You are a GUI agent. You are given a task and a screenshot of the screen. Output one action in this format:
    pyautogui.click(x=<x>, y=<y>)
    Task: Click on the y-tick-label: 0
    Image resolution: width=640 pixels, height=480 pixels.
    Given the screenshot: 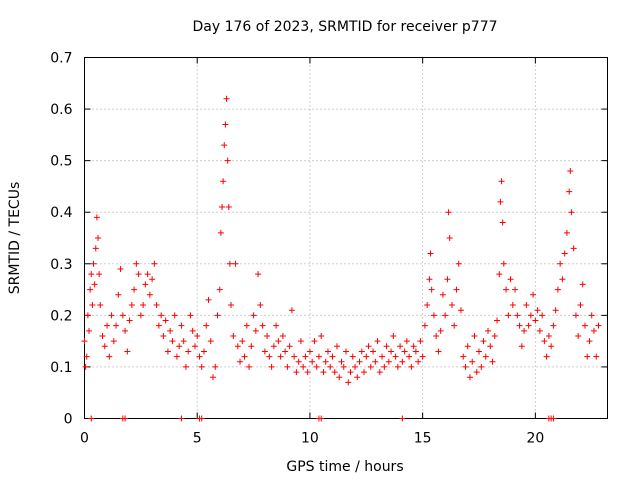 What is the action you would take?
    pyautogui.click(x=68, y=420)
    